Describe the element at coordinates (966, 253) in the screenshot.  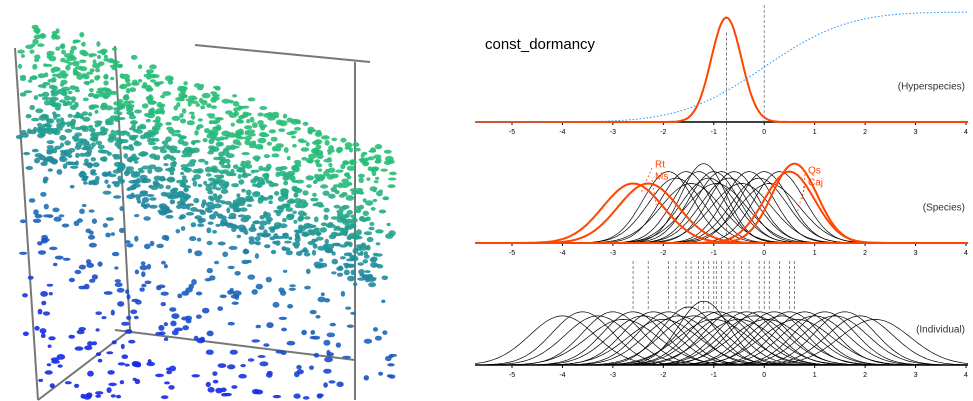
I see `x-tick-label: 4` at that location.